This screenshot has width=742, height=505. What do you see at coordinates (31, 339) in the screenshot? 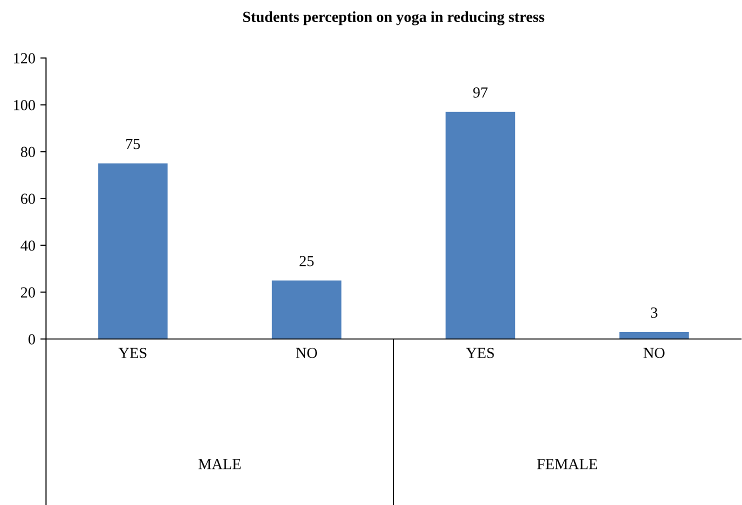
I see `y-tick-label: 0` at bounding box center [31, 339].